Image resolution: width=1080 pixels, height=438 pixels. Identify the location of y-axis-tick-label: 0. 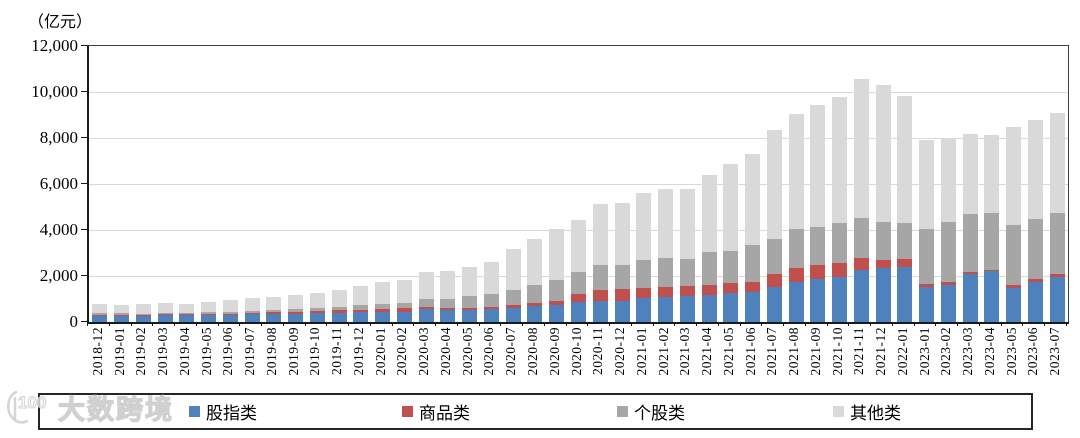
(74, 321).